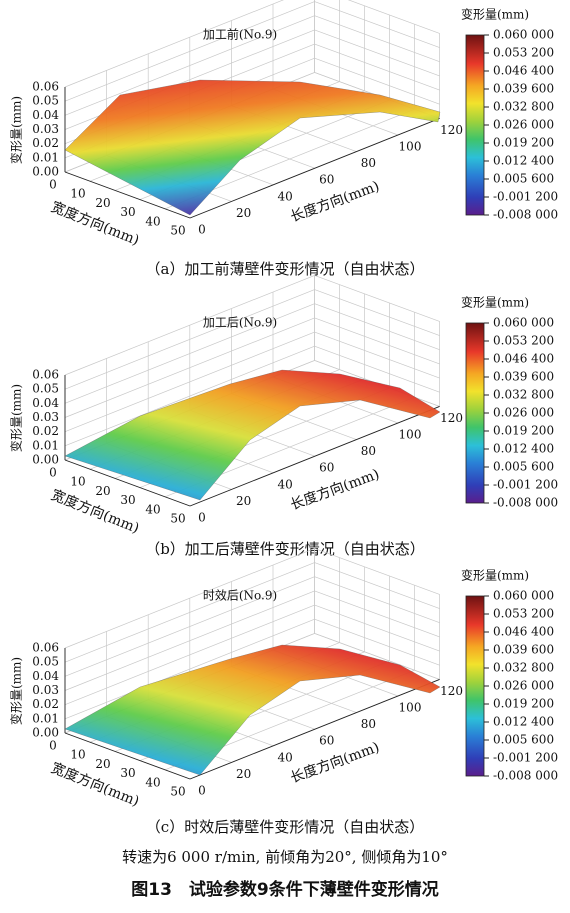  I want to click on z-tick-label: 0.00, so click(45, 733).